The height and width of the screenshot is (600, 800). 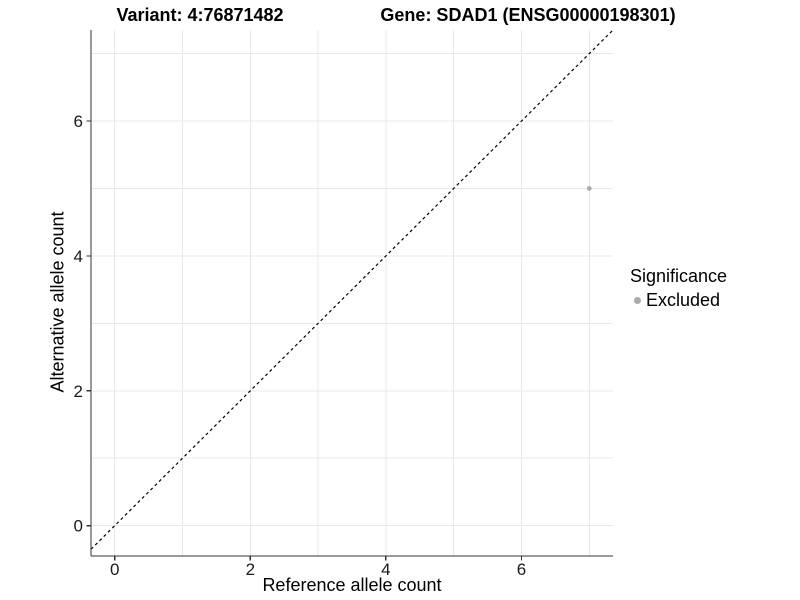 I want to click on y-axis-title: Alternative allele count, so click(x=57, y=302).